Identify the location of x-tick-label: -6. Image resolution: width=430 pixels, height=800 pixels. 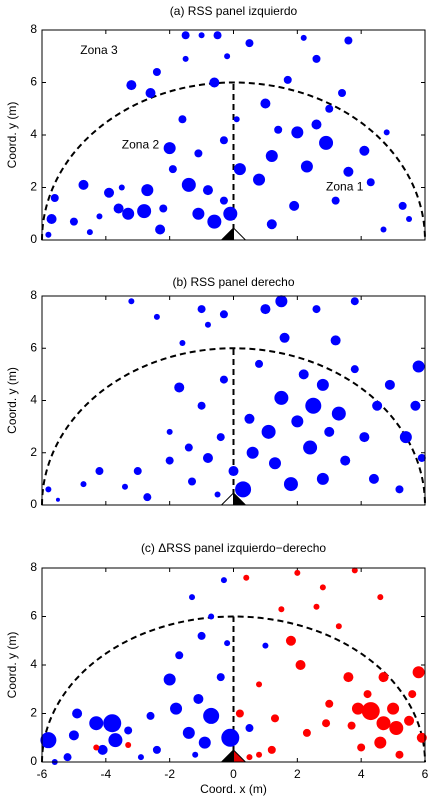
(42, 774).